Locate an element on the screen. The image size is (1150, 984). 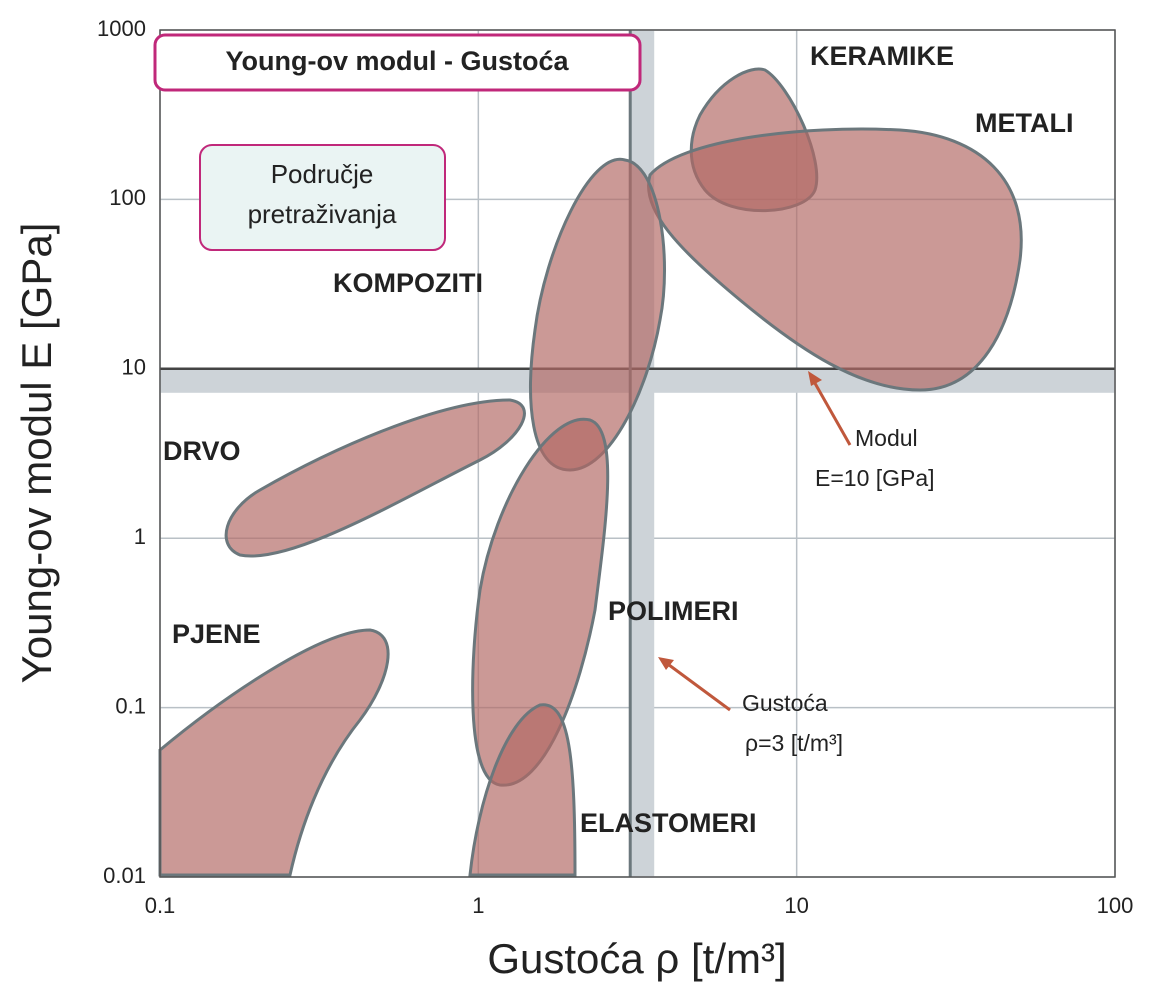
search-label: pretraživanja is located at coordinates (322, 214).